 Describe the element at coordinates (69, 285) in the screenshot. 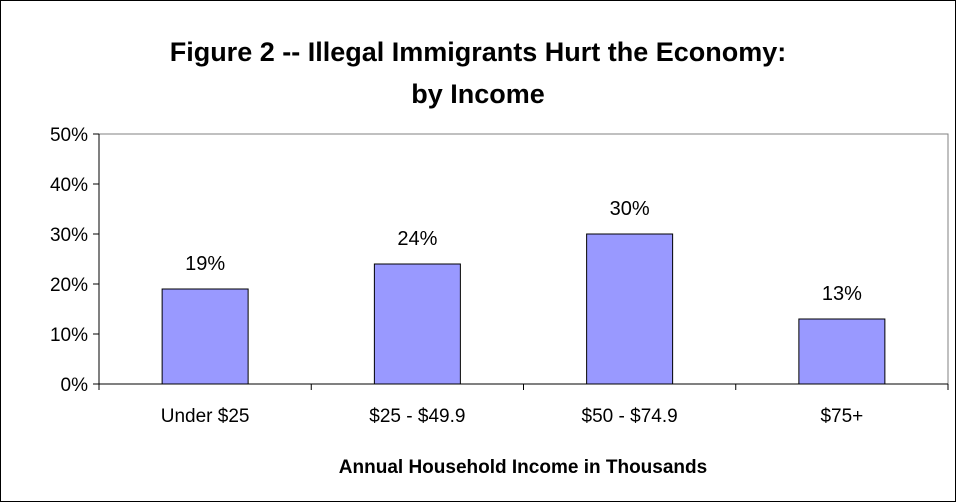

I see `y-tick-label: 20%` at that location.